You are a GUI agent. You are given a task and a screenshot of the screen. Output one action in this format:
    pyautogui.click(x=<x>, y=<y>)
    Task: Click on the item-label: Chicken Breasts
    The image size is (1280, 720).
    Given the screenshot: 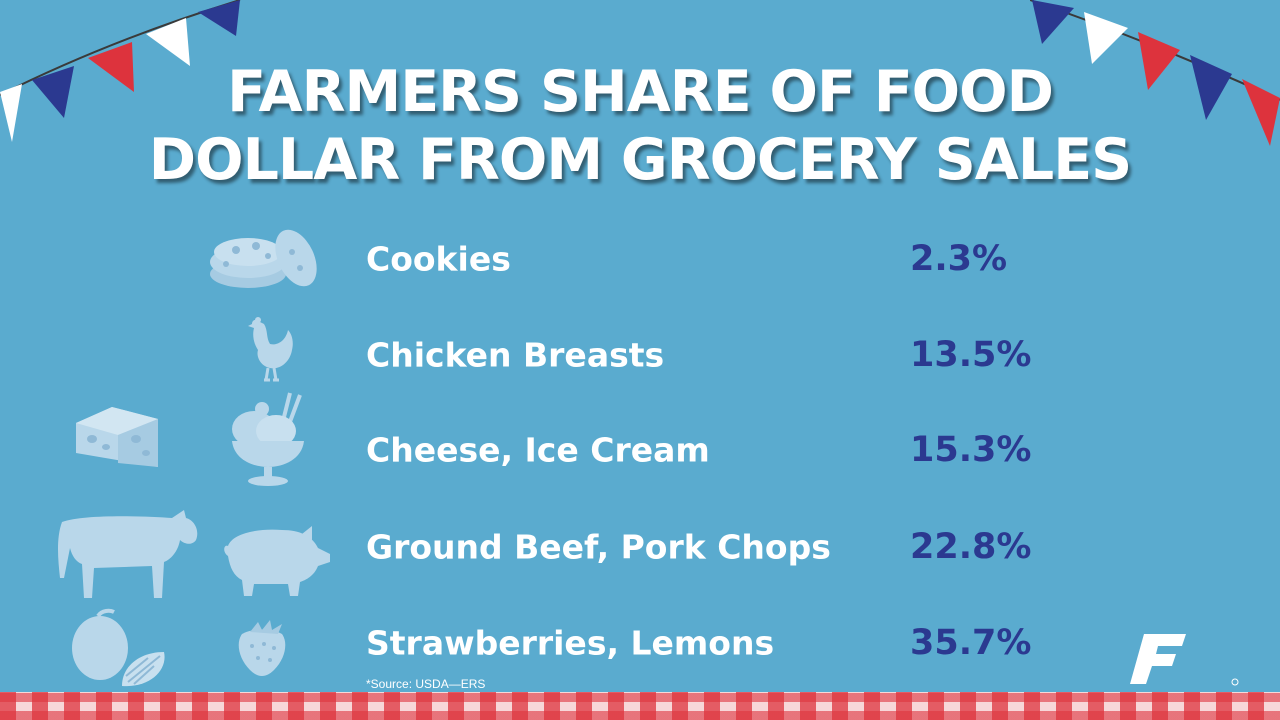 What is the action you would take?
    pyautogui.click(x=515, y=355)
    